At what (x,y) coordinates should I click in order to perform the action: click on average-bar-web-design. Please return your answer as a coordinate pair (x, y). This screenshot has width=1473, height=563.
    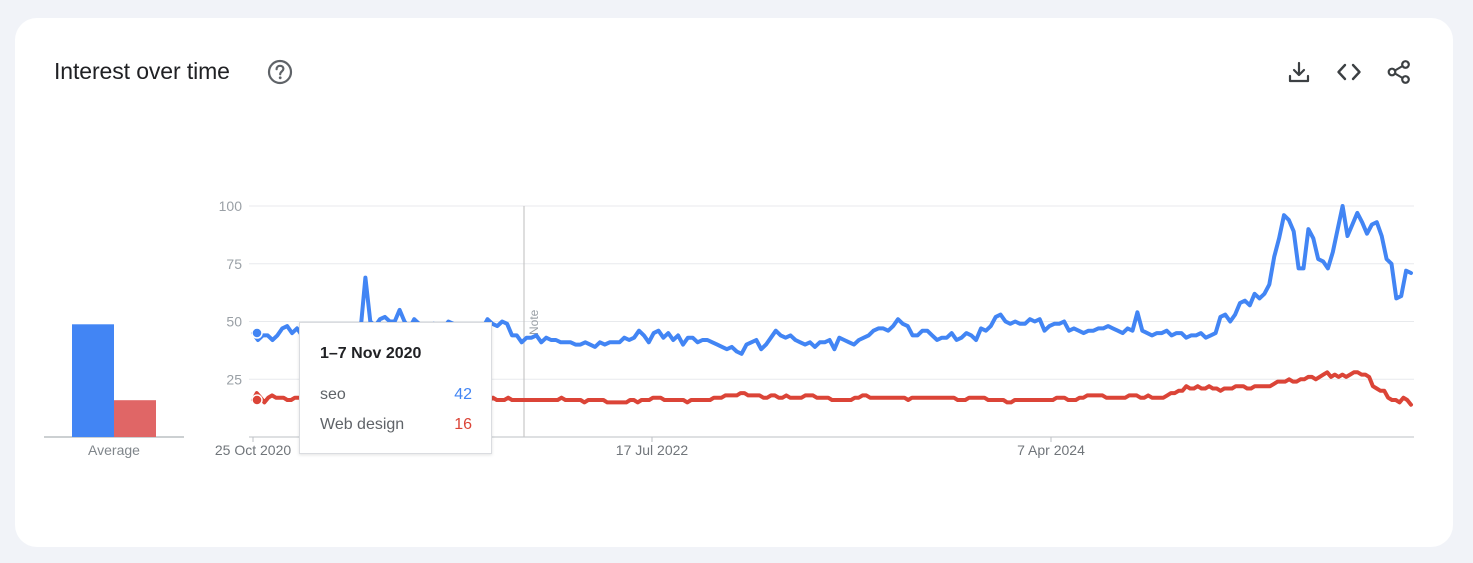
    Looking at the image, I should click on (135, 418).